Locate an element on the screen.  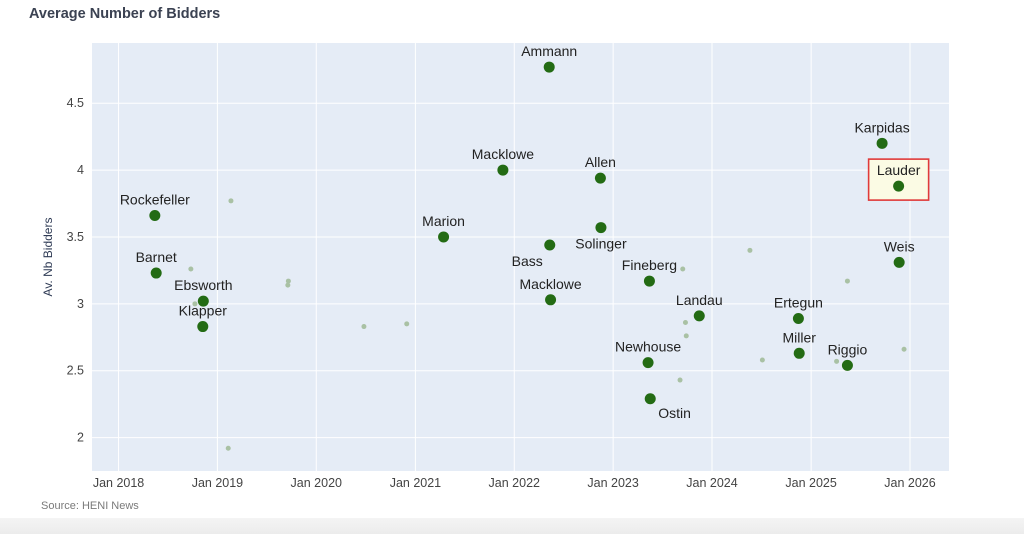
x-tick-label: Jan 2023 is located at coordinates (612, 483).